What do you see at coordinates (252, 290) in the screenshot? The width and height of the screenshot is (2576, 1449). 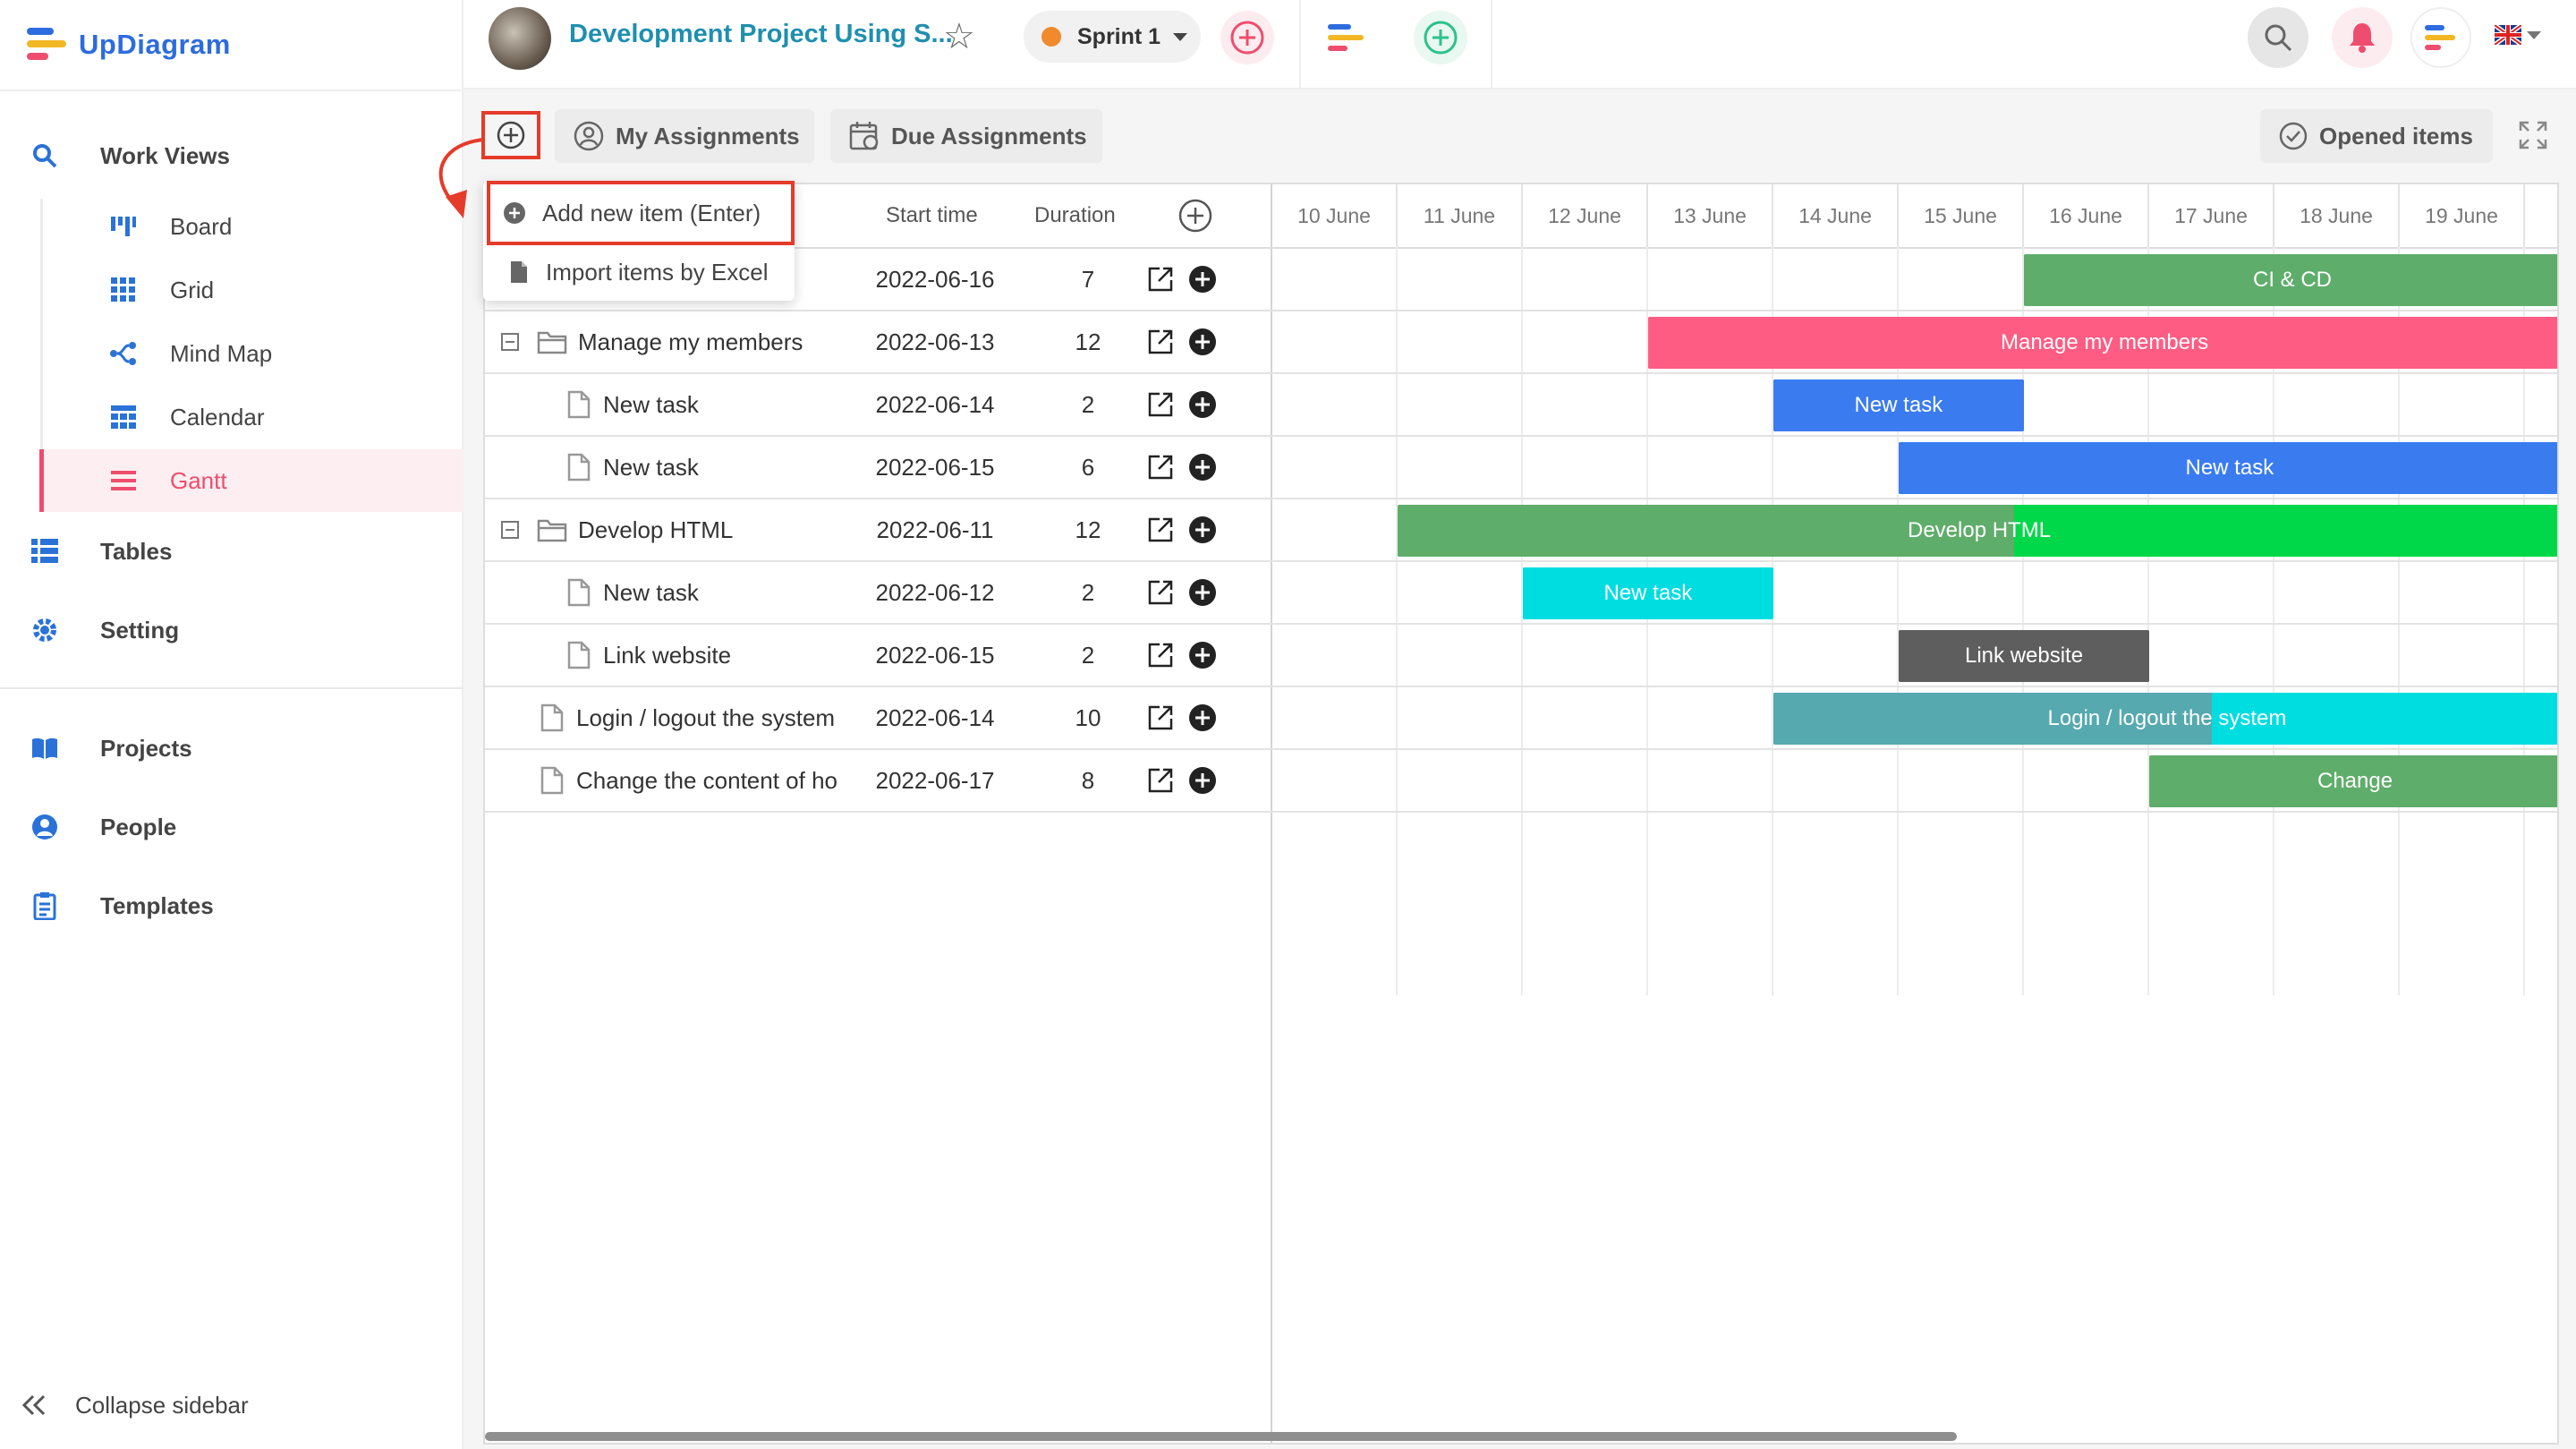 I see `sidebar-item-grid: Grid` at bounding box center [252, 290].